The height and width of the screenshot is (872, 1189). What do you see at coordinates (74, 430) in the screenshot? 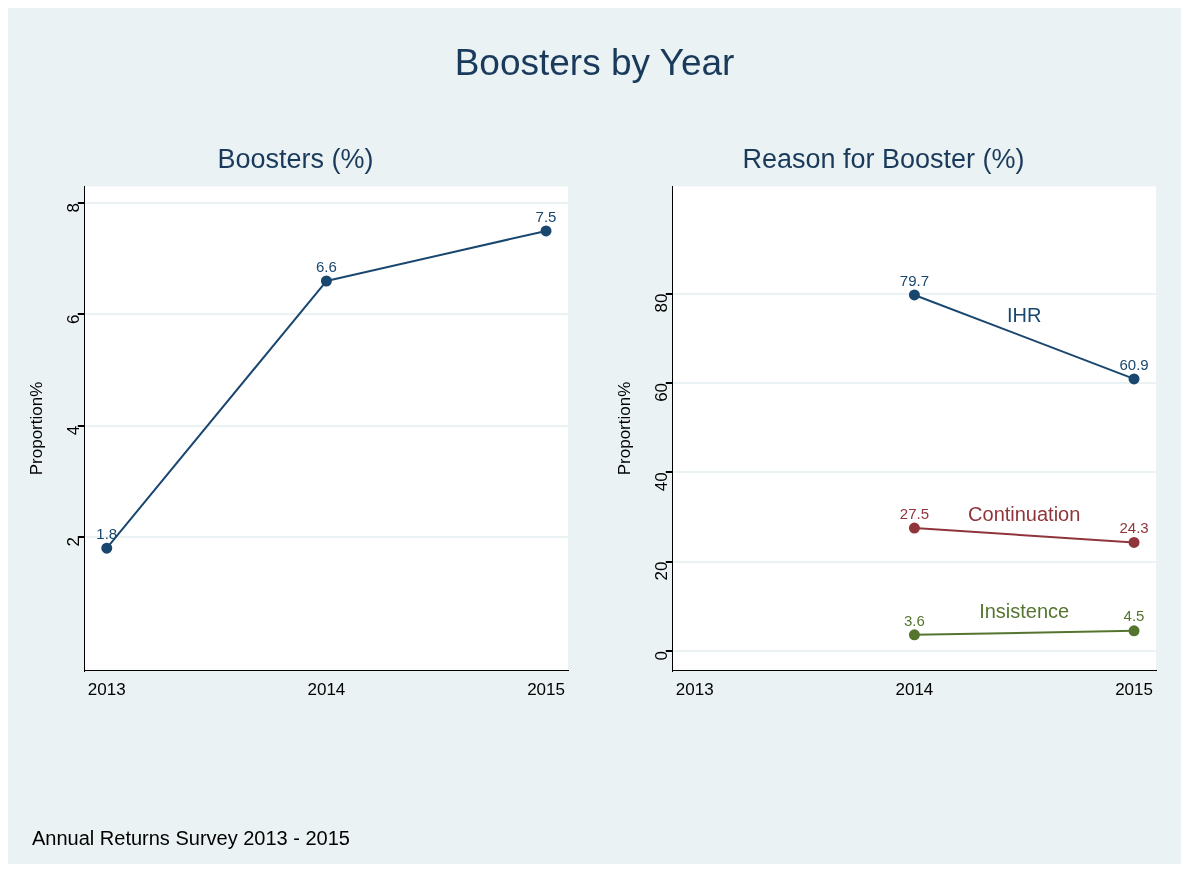
I see `y-tick-label: 4` at bounding box center [74, 430].